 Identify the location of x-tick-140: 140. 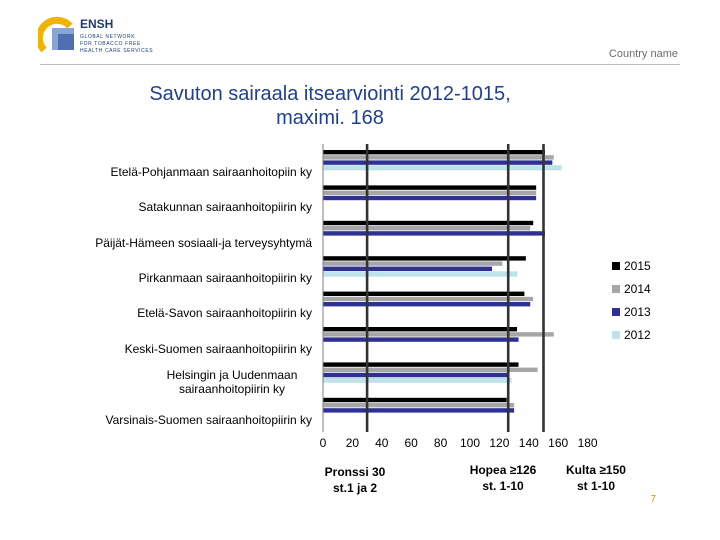
(528, 443).